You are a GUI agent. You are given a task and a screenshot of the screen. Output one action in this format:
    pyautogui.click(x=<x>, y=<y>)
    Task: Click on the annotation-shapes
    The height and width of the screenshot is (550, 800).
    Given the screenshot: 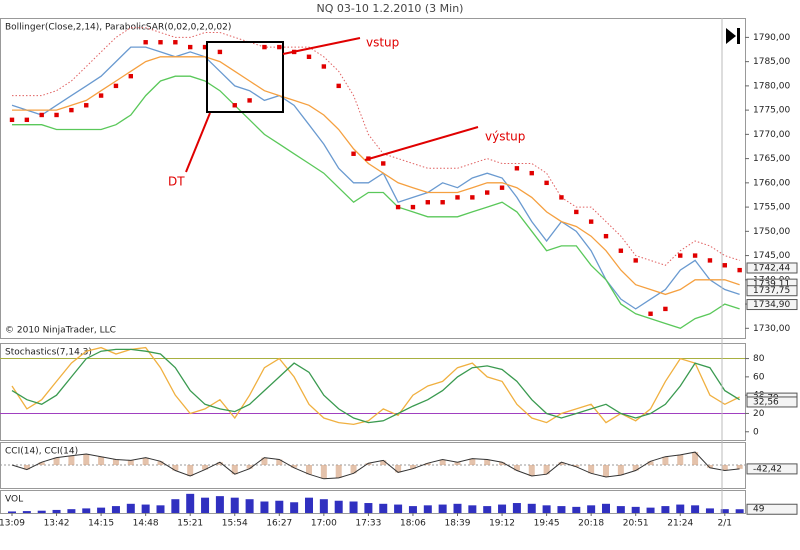 What is the action you would take?
    pyautogui.click(x=332, y=105)
    